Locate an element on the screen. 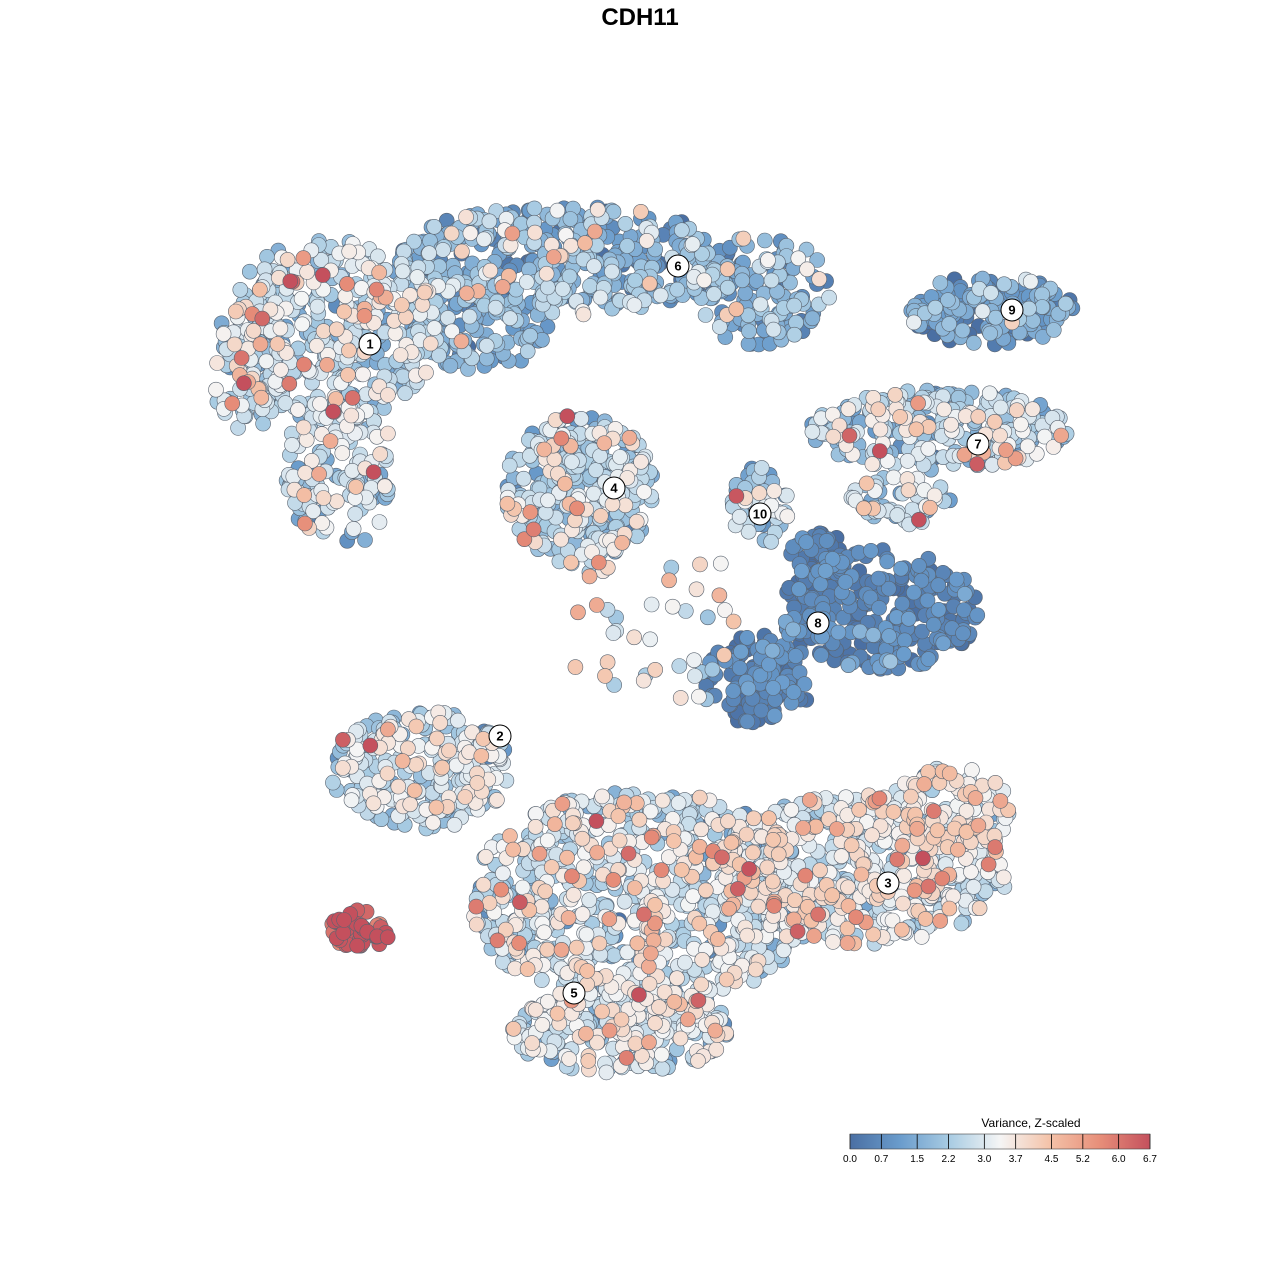 The width and height of the screenshot is (1280, 1280). legend-tick-label: 0.0 is located at coordinates (850, 1159).